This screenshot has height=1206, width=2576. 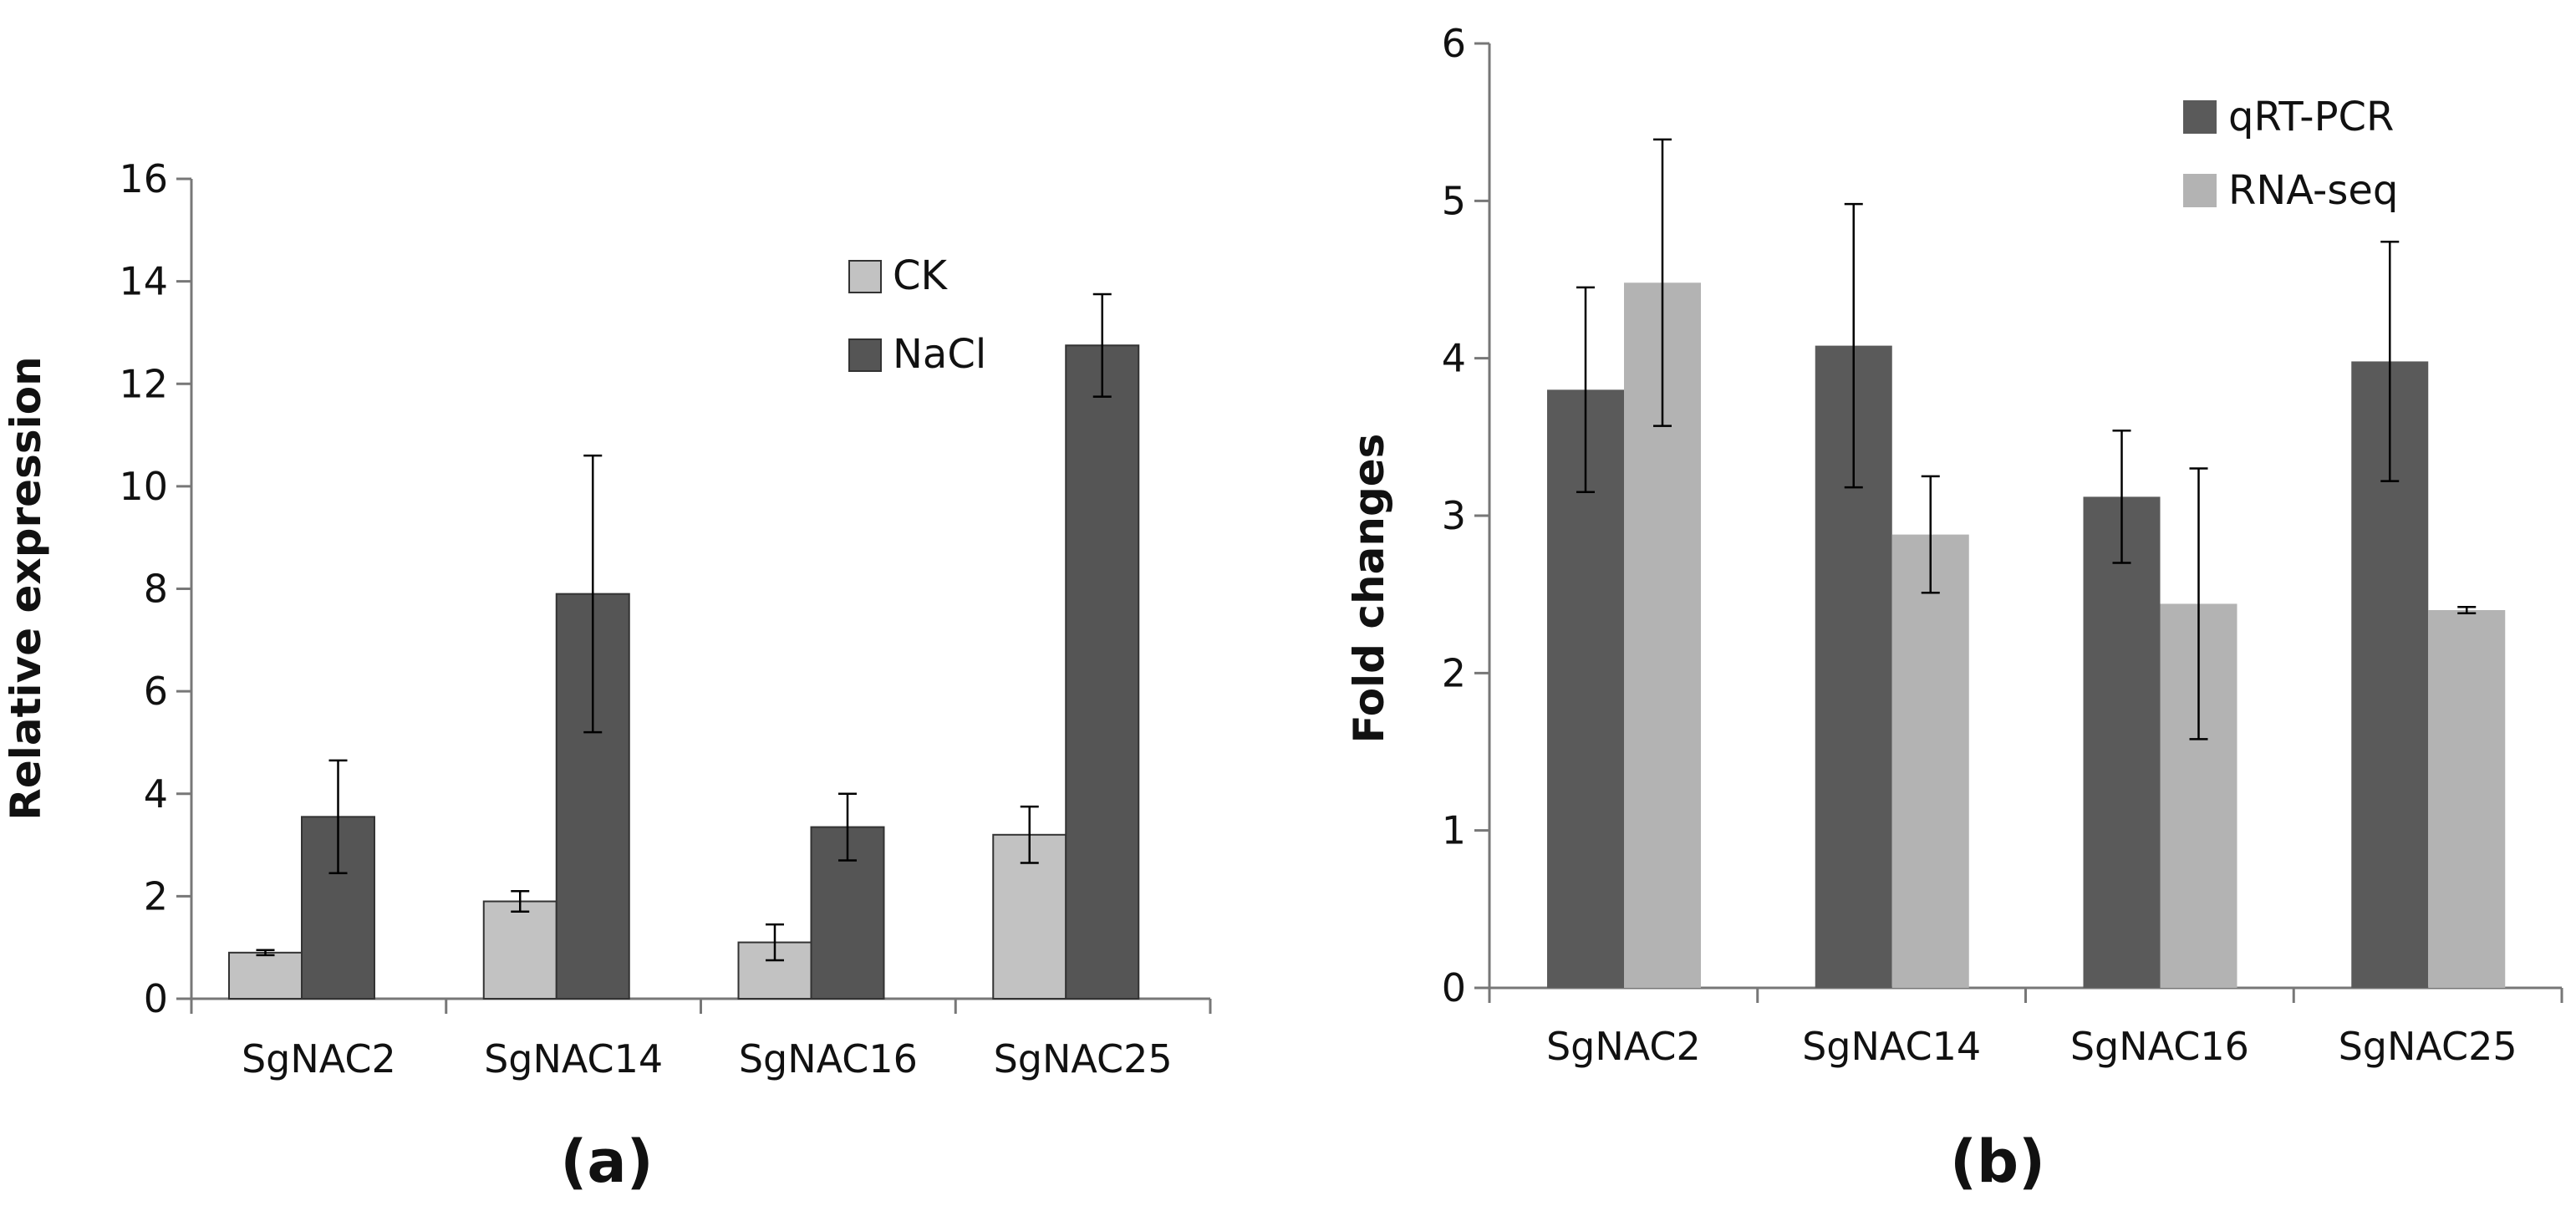 I want to click on y-tick-label: 8, so click(x=156, y=589).